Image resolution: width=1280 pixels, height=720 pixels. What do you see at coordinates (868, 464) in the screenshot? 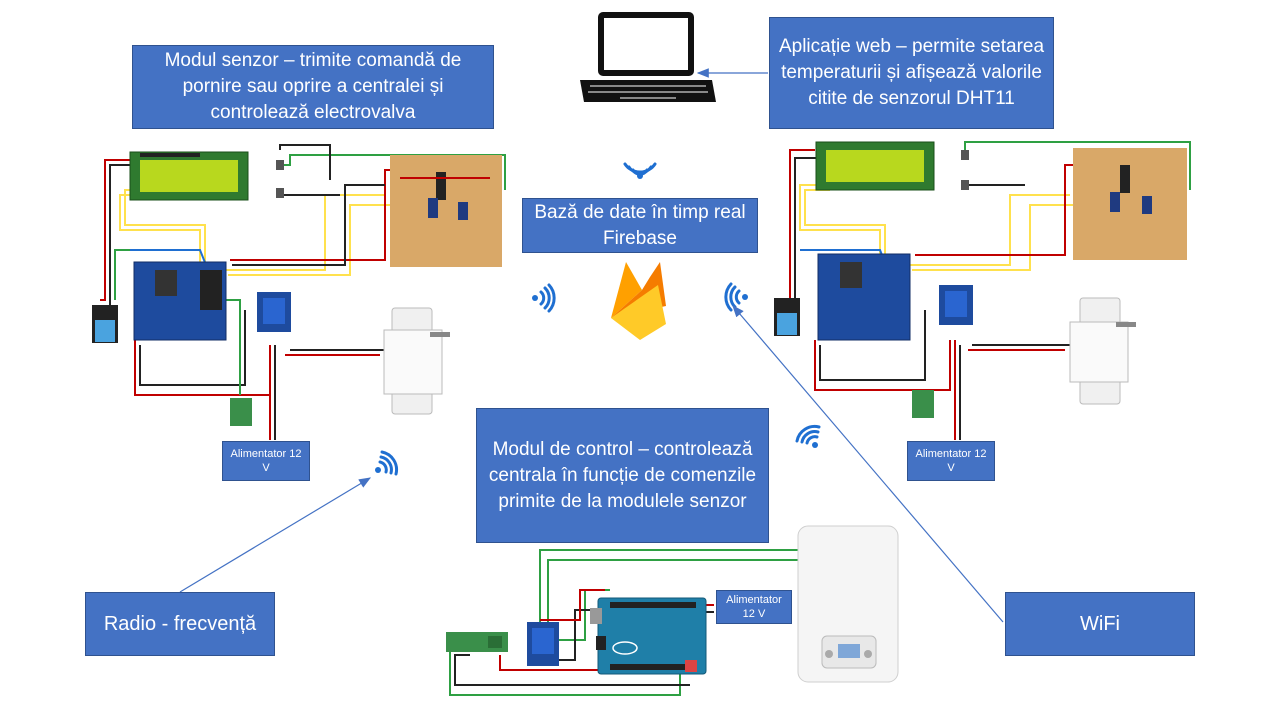
I see `arrow-wifi-to-signal` at bounding box center [868, 464].